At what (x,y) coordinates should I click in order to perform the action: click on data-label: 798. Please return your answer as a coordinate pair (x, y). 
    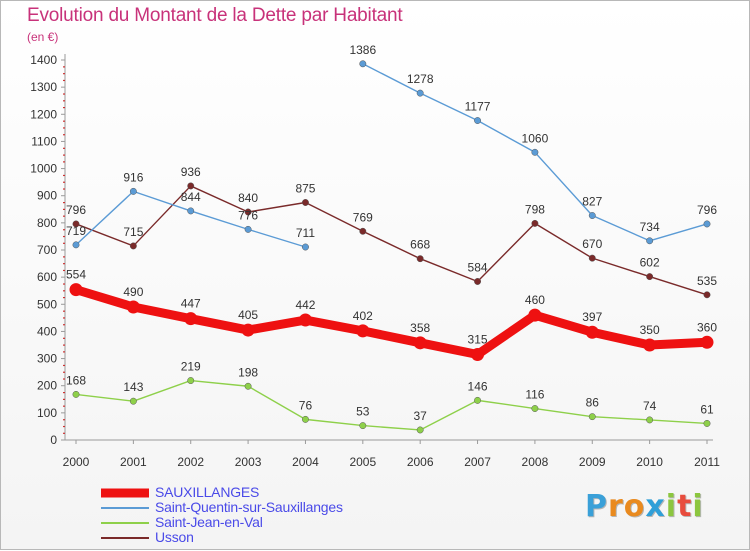
    Looking at the image, I should click on (535, 209).